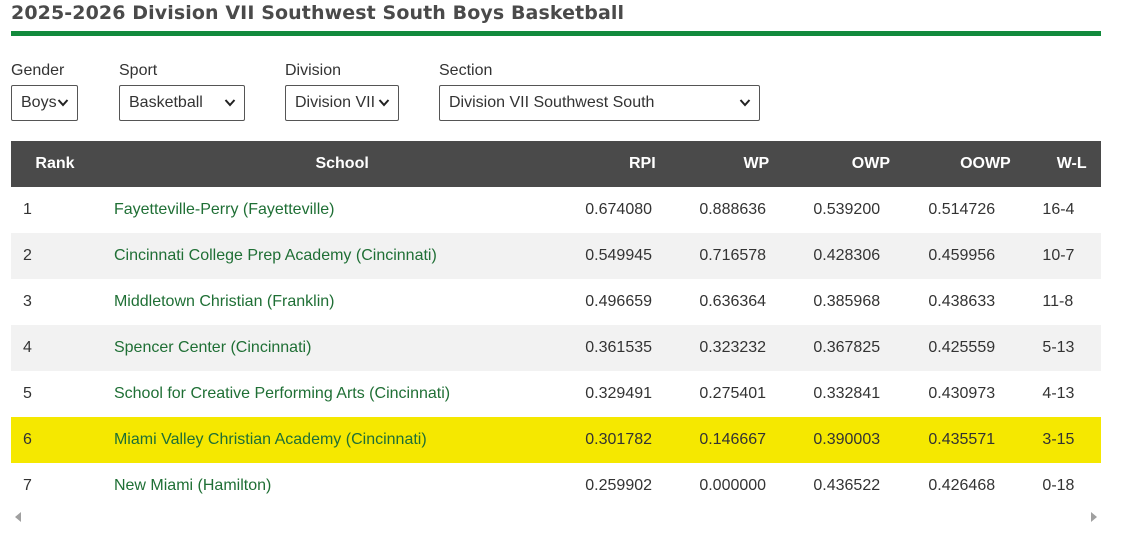 The height and width of the screenshot is (536, 1129). I want to click on section-select-value: Division VII Southwest South, so click(552, 102).